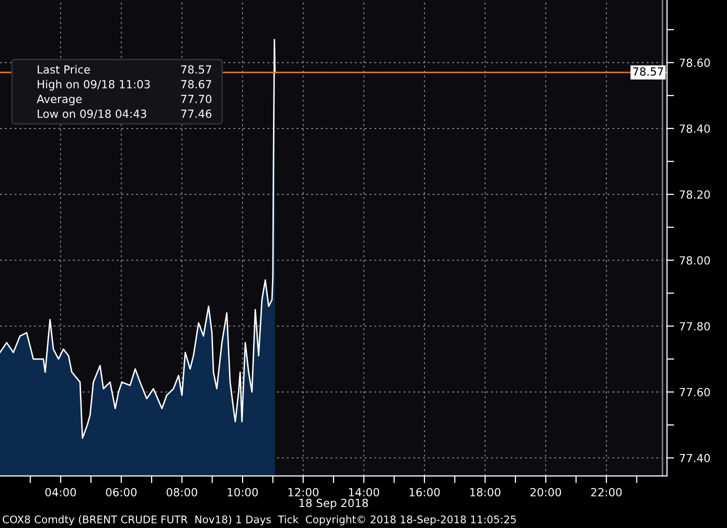 The width and height of the screenshot is (727, 528). Describe the element at coordinates (60, 492) in the screenshot. I see `x-tick-label: 04:00` at that location.